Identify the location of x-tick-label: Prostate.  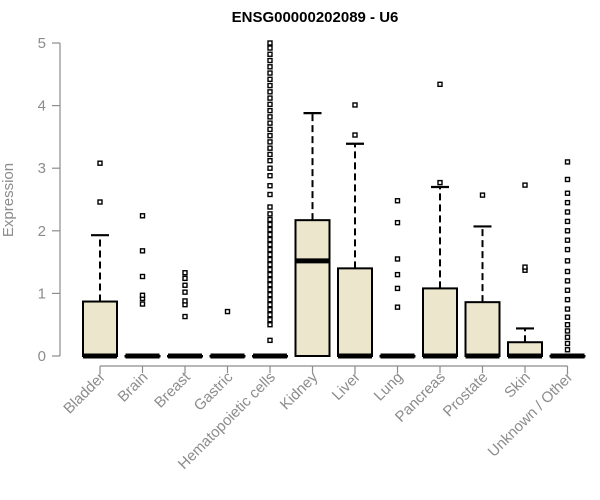
(466, 395).